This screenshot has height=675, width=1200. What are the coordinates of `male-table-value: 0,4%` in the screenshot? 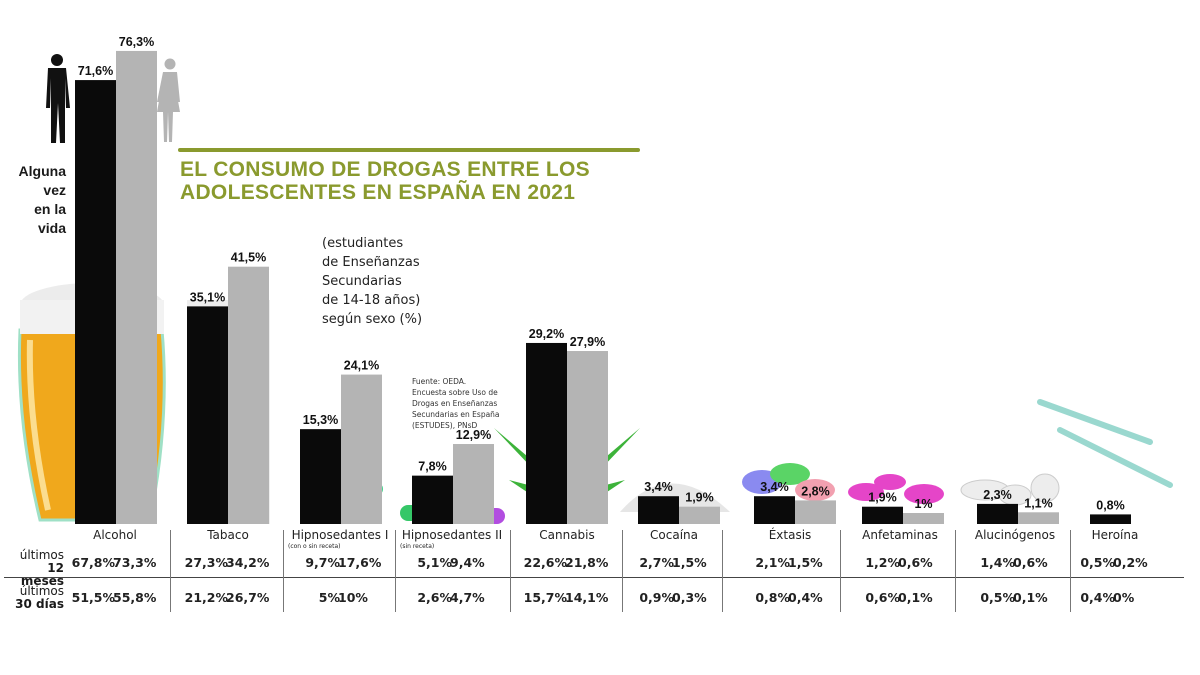 It's located at (1097, 597).